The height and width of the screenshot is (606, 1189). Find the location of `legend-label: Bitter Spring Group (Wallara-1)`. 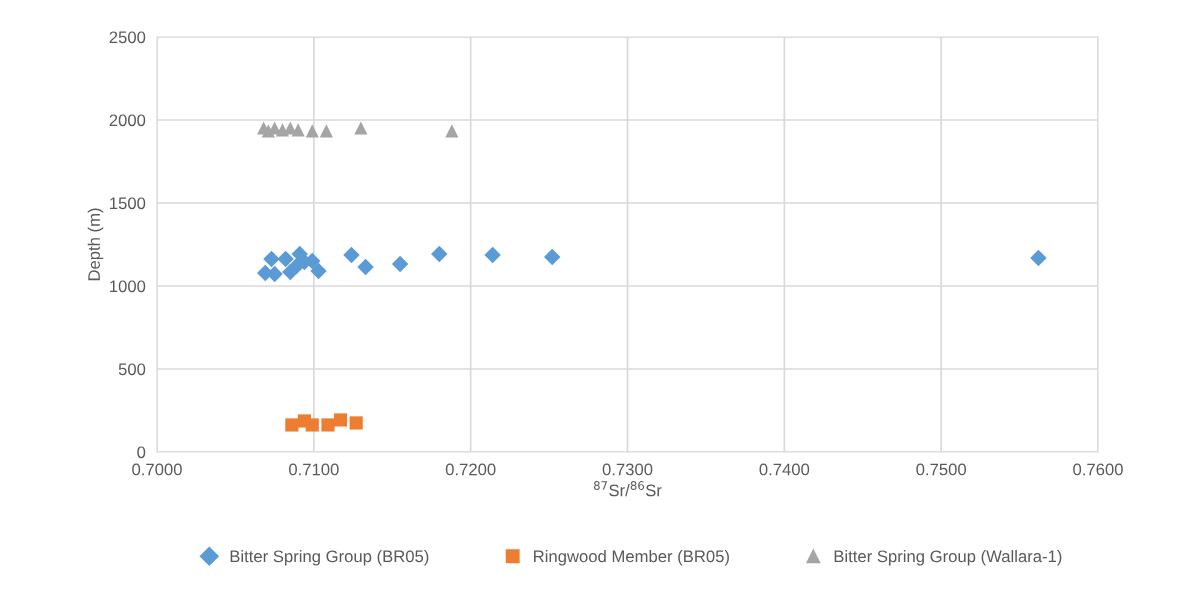

legend-label: Bitter Spring Group (Wallara-1) is located at coordinates (948, 558).